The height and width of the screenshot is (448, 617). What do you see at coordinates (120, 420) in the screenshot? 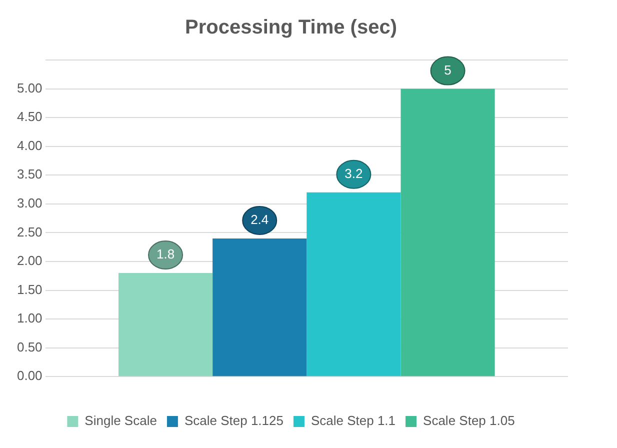
I see `legend-label: Single Scale` at bounding box center [120, 420].